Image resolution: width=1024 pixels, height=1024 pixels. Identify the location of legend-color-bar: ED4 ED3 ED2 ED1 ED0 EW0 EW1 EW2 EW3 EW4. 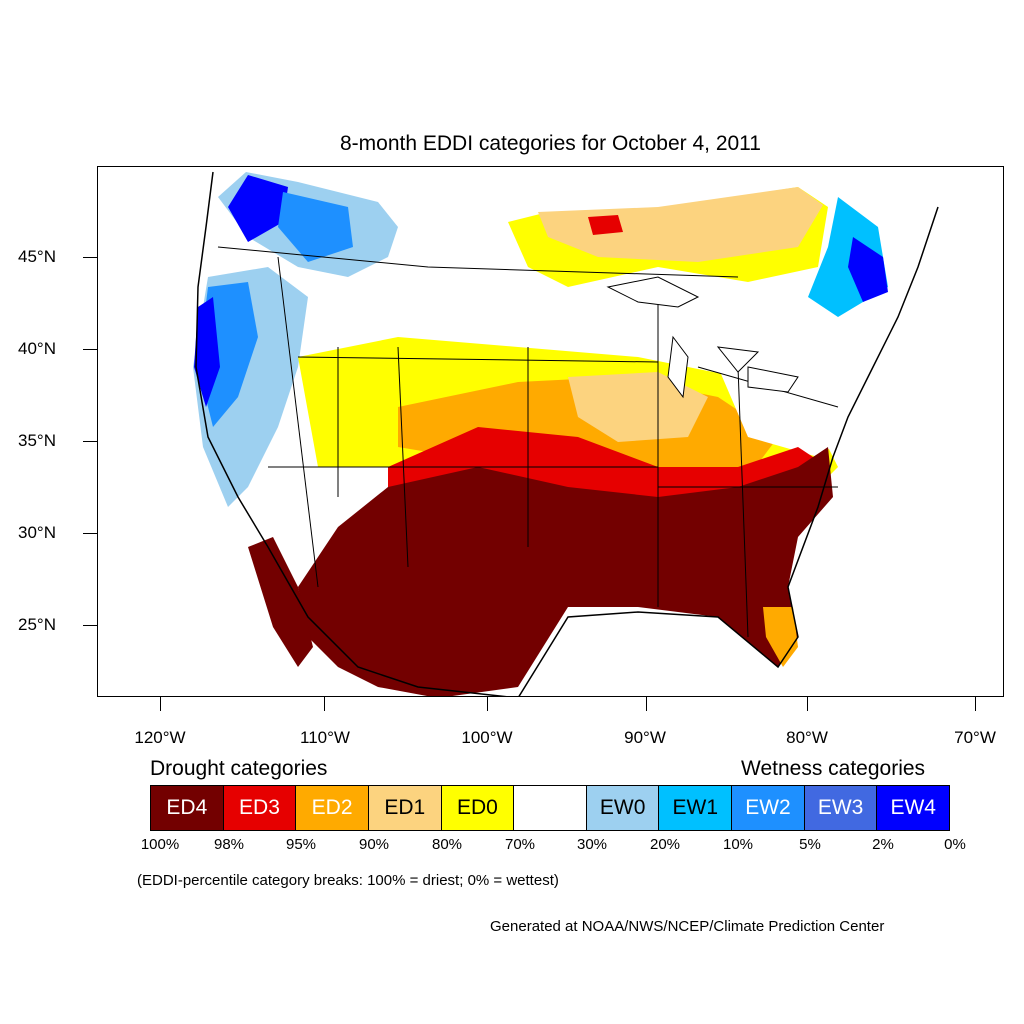
(550, 808).